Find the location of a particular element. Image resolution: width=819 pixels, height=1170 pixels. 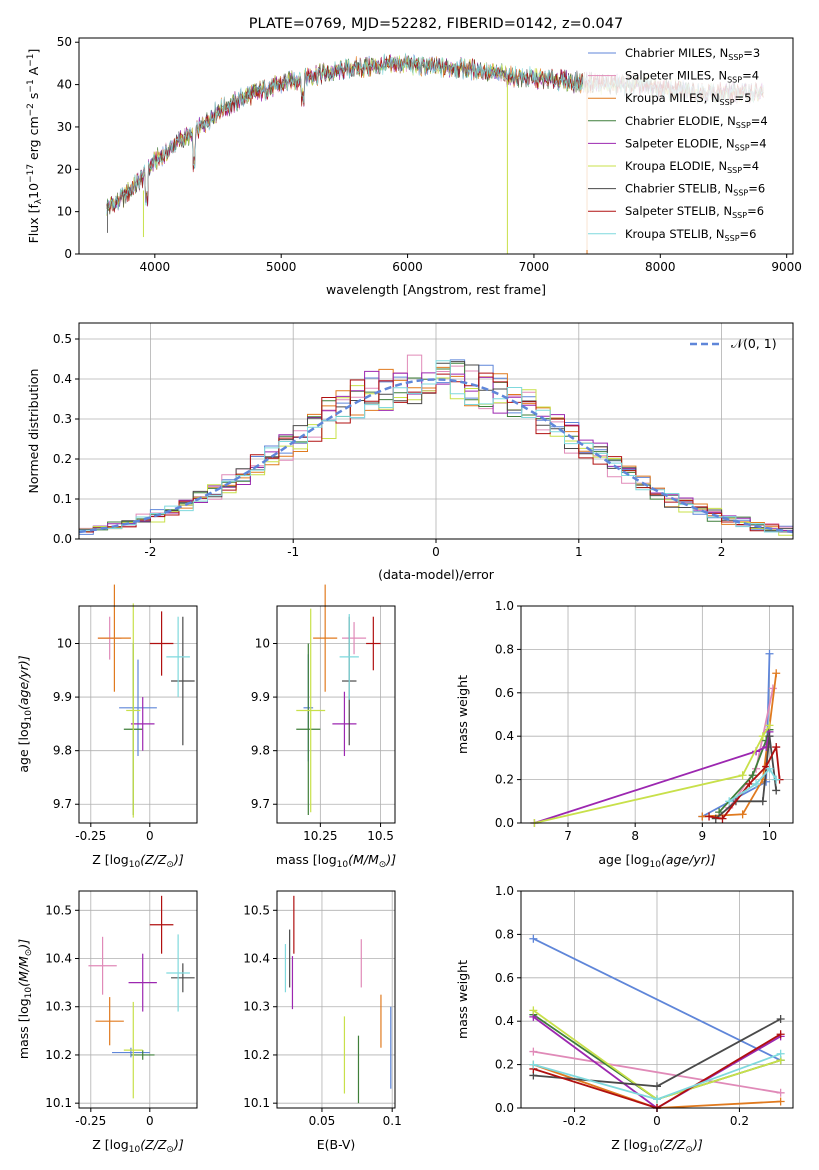

y-tick-label: 10.5 is located at coordinates (58, 910).